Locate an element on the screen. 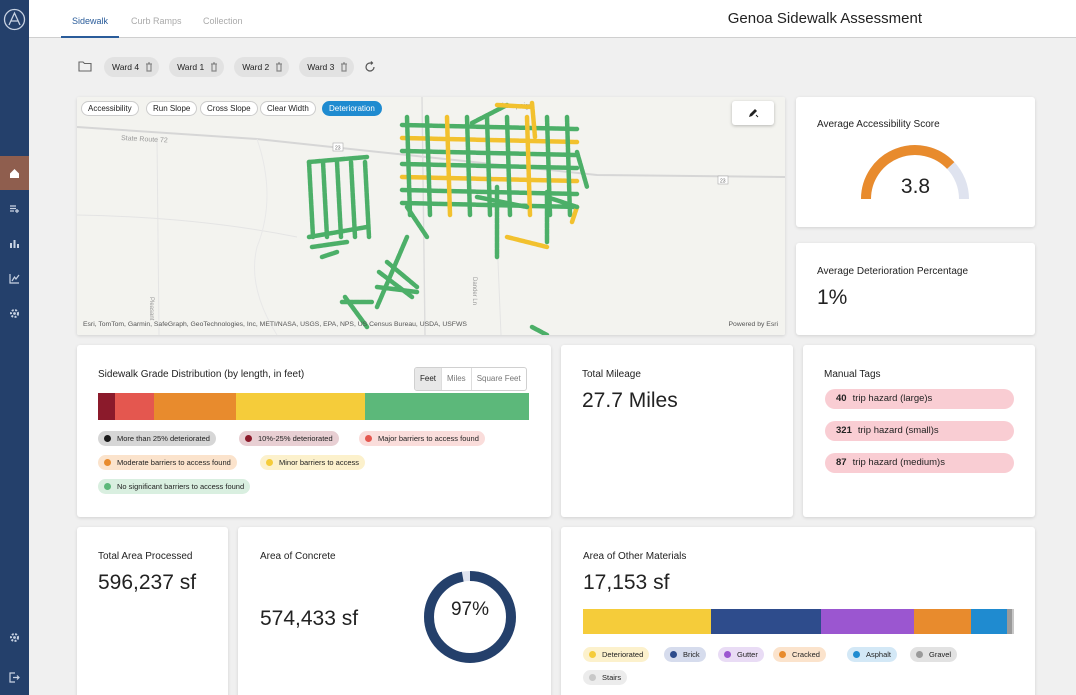 The height and width of the screenshot is (695, 1076). manual-tag: 321 trip hazard (small)s is located at coordinates (919, 431).